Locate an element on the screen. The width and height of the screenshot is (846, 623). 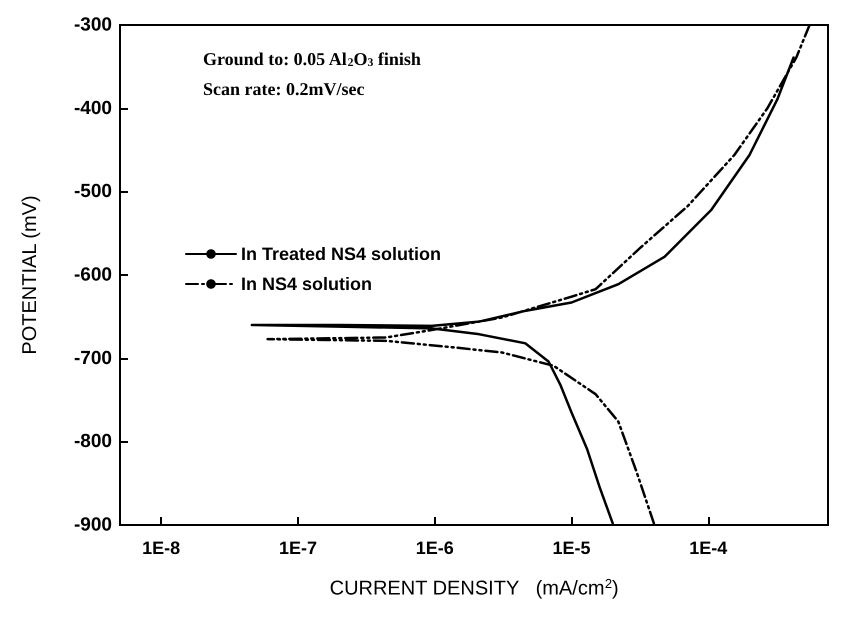
legend-label: In NS4 solution is located at coordinates (306, 284).